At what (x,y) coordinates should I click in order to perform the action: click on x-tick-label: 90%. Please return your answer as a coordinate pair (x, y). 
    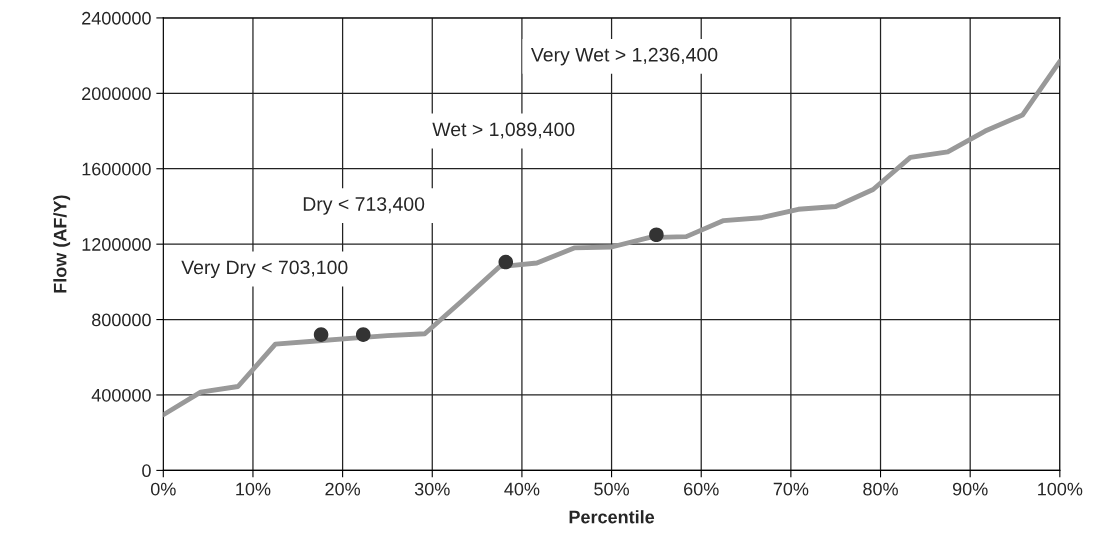
    Looking at the image, I should click on (970, 489).